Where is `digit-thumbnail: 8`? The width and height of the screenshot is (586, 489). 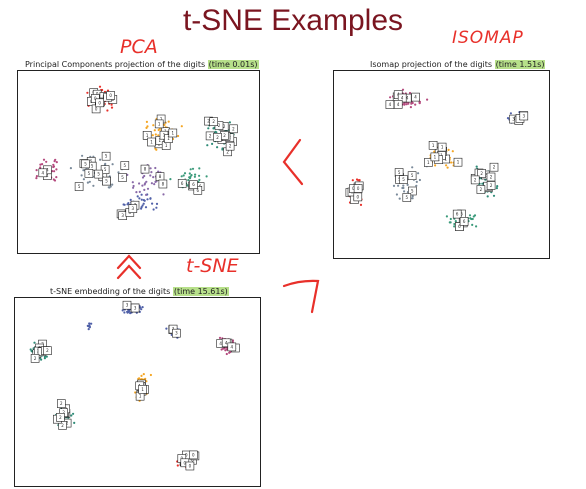 digit-thumbnail: 8 is located at coordinates (145, 169).